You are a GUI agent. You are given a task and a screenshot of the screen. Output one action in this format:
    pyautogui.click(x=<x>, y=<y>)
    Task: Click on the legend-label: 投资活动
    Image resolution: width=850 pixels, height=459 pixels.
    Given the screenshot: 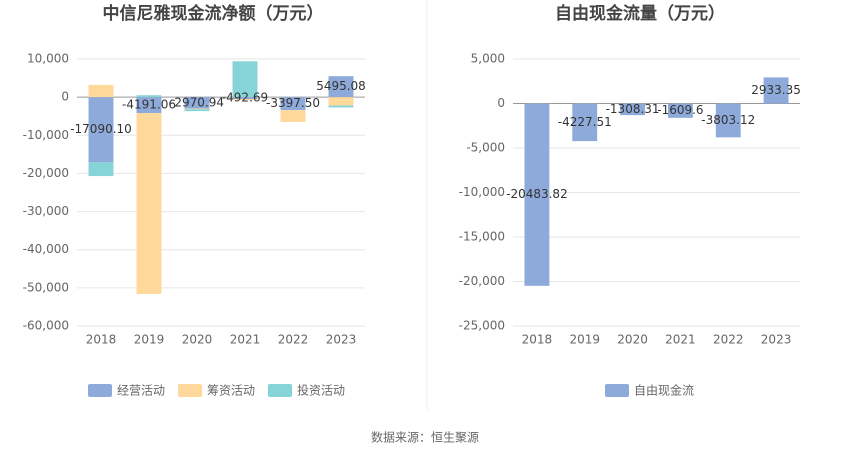 What is the action you would take?
    pyautogui.click(x=321, y=390)
    